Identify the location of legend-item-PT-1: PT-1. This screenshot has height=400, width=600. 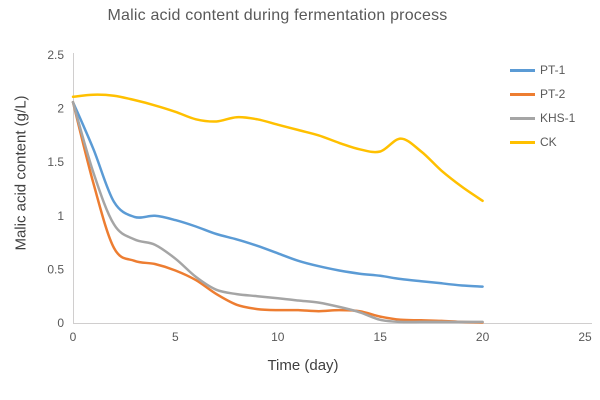
(542, 70).